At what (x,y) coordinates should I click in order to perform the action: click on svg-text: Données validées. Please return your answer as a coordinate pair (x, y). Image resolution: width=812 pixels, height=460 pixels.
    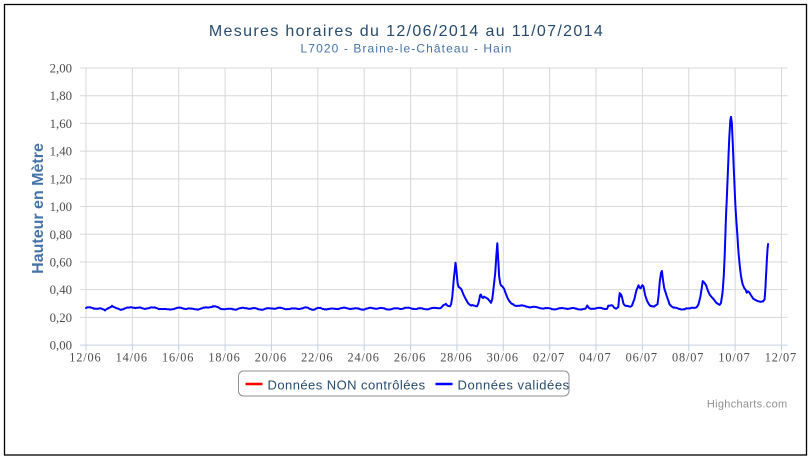
    Looking at the image, I should click on (514, 385).